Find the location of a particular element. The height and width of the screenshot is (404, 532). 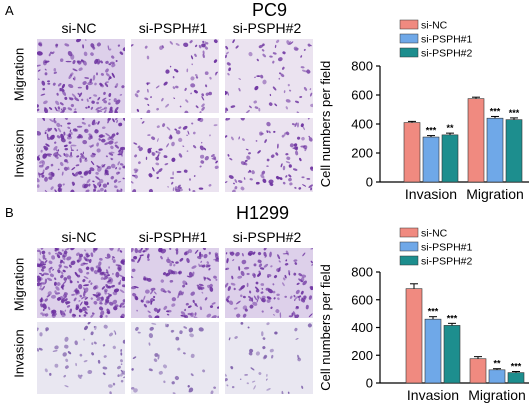

panel-b-col-si-nc: si-NC is located at coordinates (79, 237).